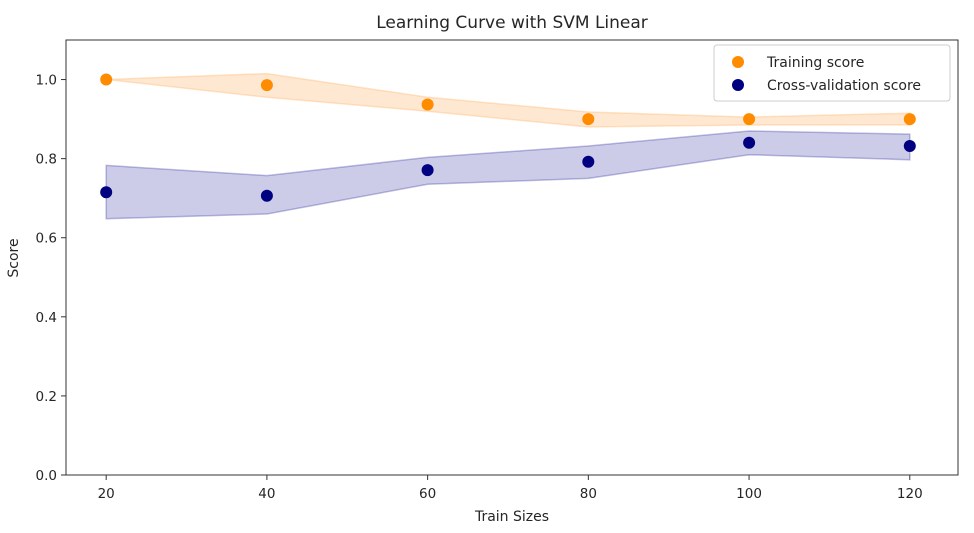 This screenshot has height=533, width=974. I want to click on x-axis-label: Train Sizes, so click(511, 517).